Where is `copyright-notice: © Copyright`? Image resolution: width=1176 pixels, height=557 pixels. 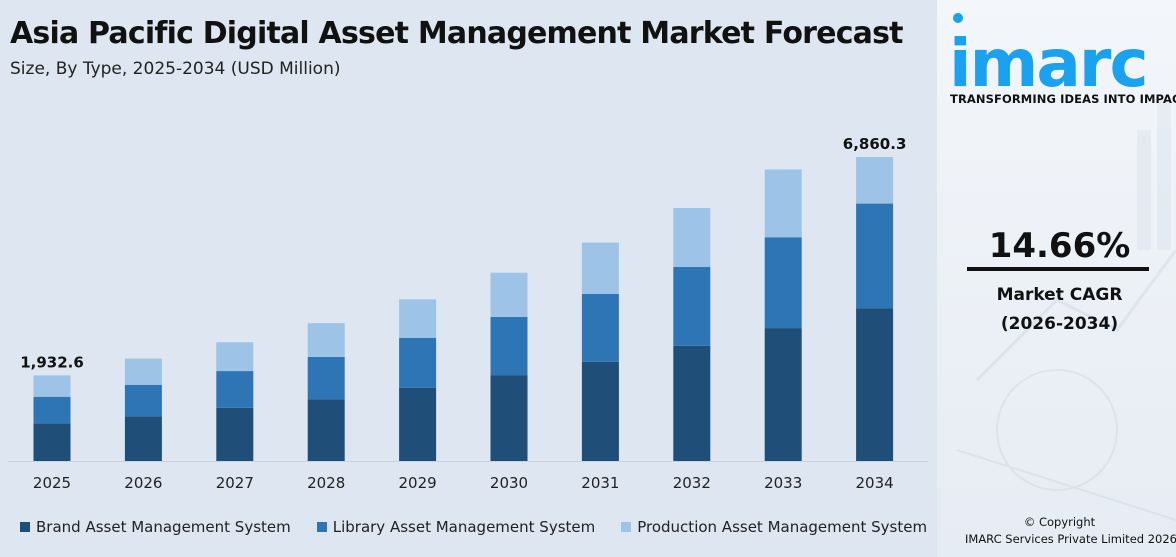 copyright-notice: © Copyright is located at coordinates (1059, 522).